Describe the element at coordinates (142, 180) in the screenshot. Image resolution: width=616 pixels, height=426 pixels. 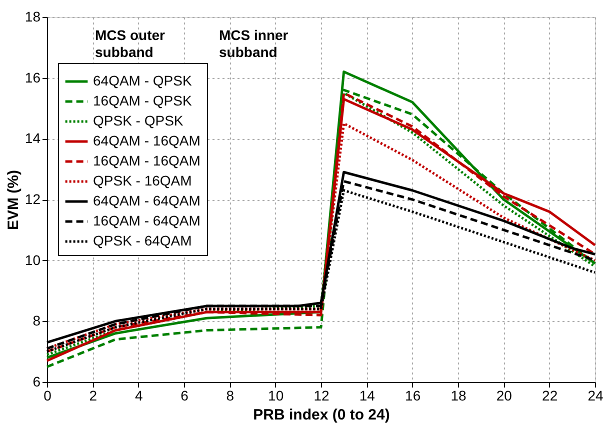
I see `legend-label: QPSK - 16QAM` at that location.